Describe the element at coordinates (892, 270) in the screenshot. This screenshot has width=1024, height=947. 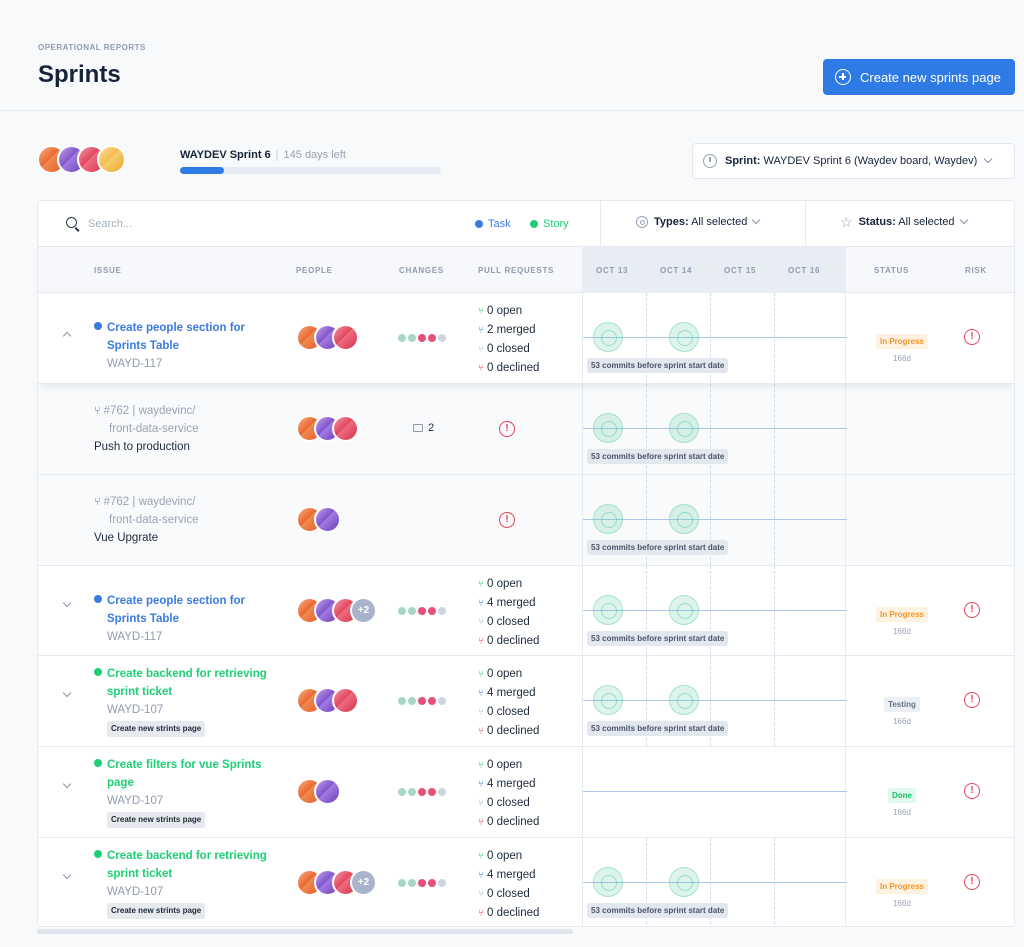
I see `column-status: STATUS` at that location.